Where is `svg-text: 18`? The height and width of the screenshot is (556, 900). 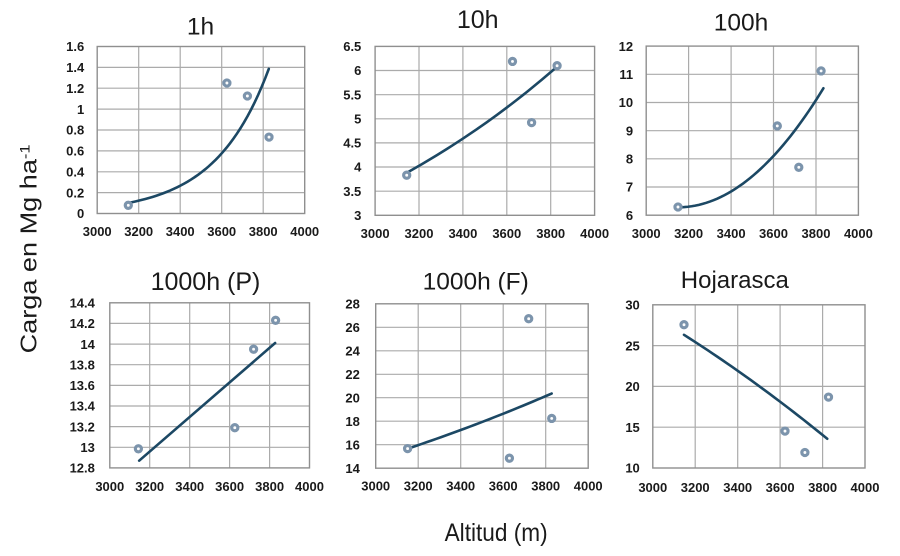 svg-text: 18 is located at coordinates (352, 421).